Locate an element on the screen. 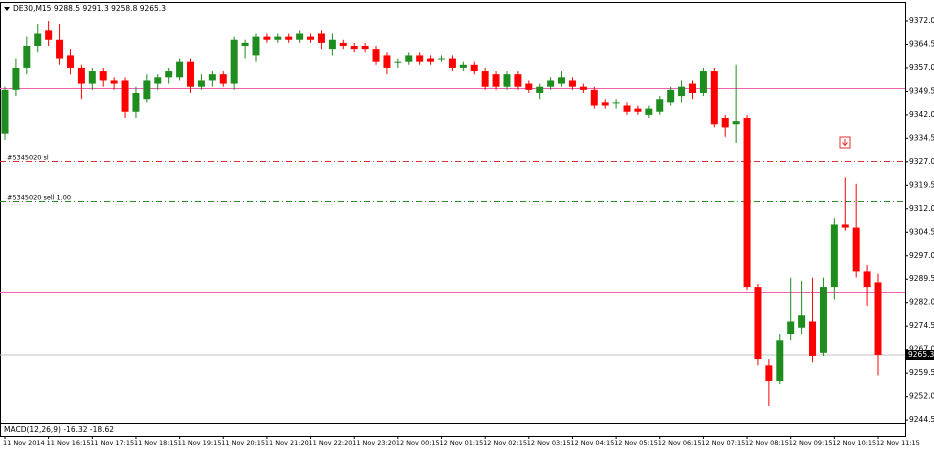  y-tick-label: 9282.0 is located at coordinates (921, 302).